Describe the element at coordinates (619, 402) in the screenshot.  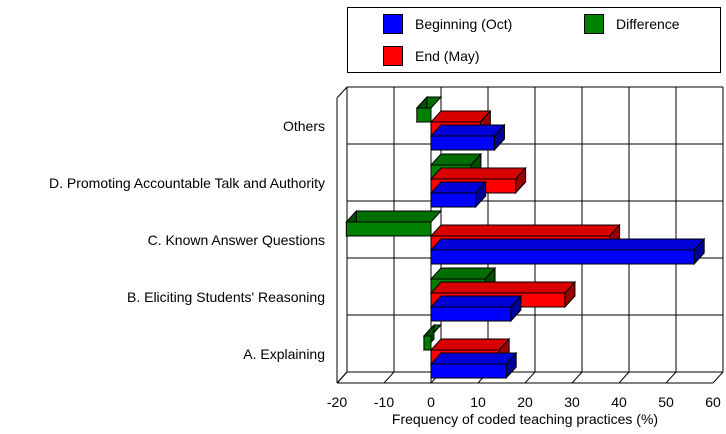
I see `x-tick-label: 40` at that location.